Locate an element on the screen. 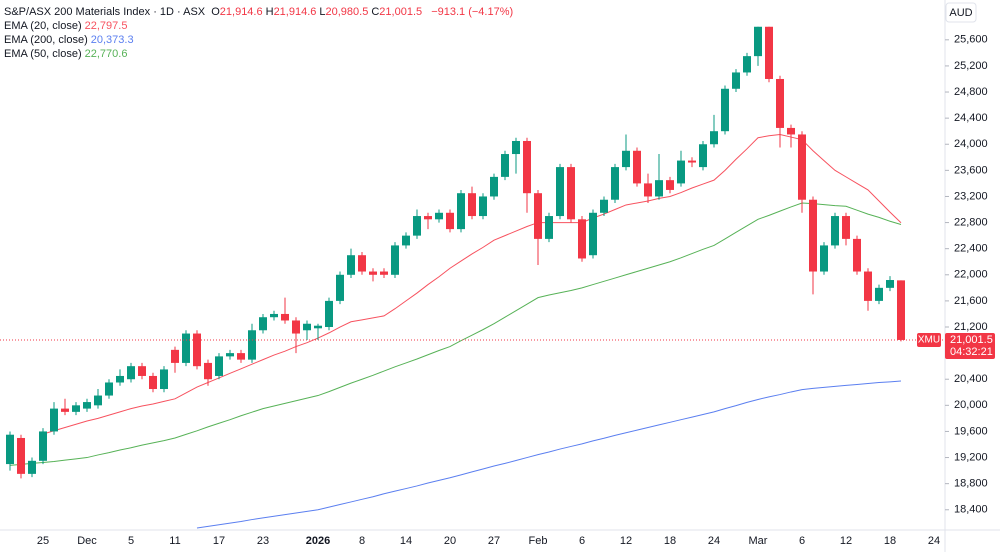 This screenshot has height=552, width=1000. symbol-tag: XMU is located at coordinates (929, 340).